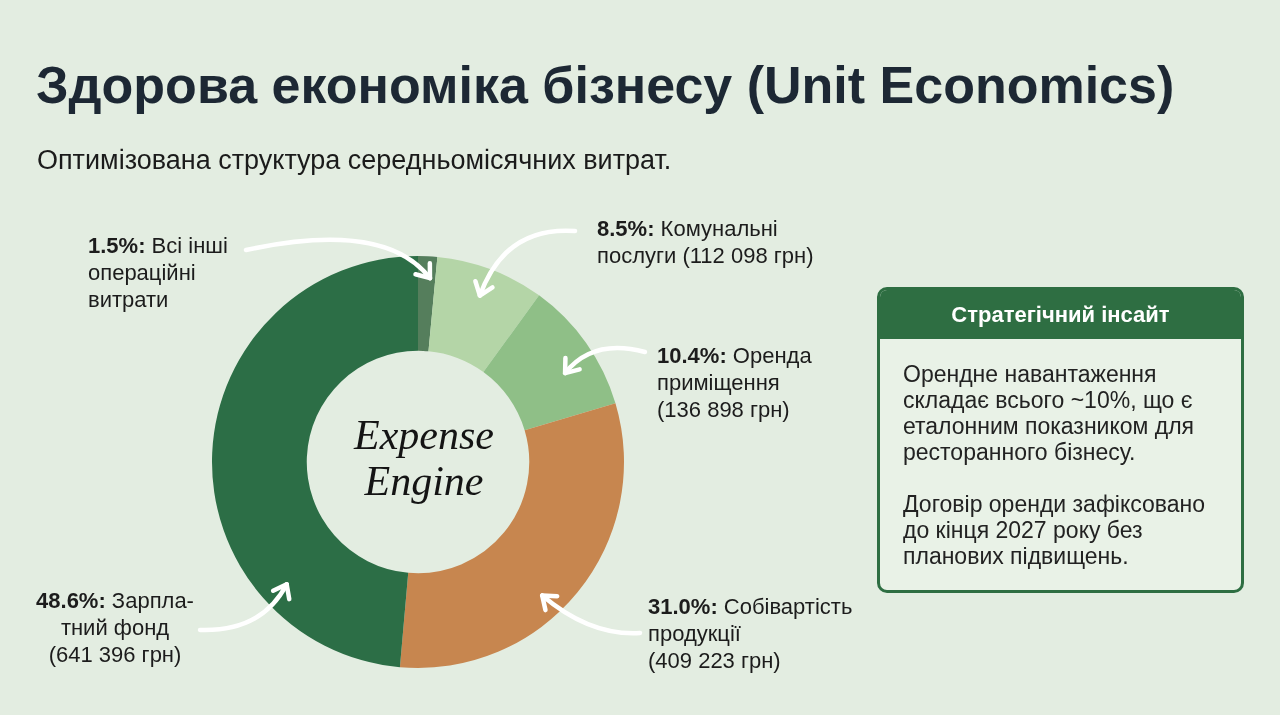 The image size is (1280, 715). Describe the element at coordinates (423, 458) in the screenshot. I see `text: Expense Engine` at that location.